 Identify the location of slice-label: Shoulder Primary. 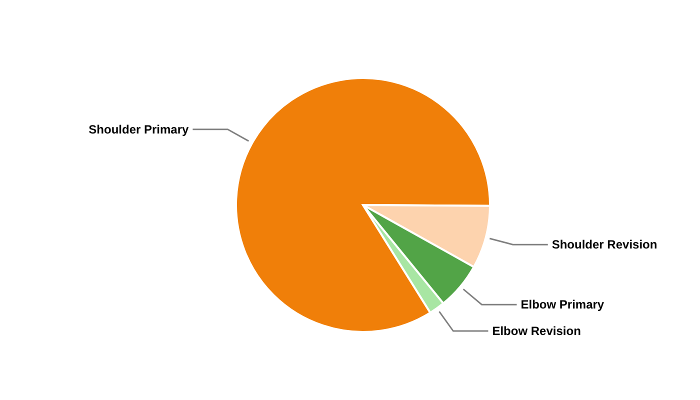
(139, 129).